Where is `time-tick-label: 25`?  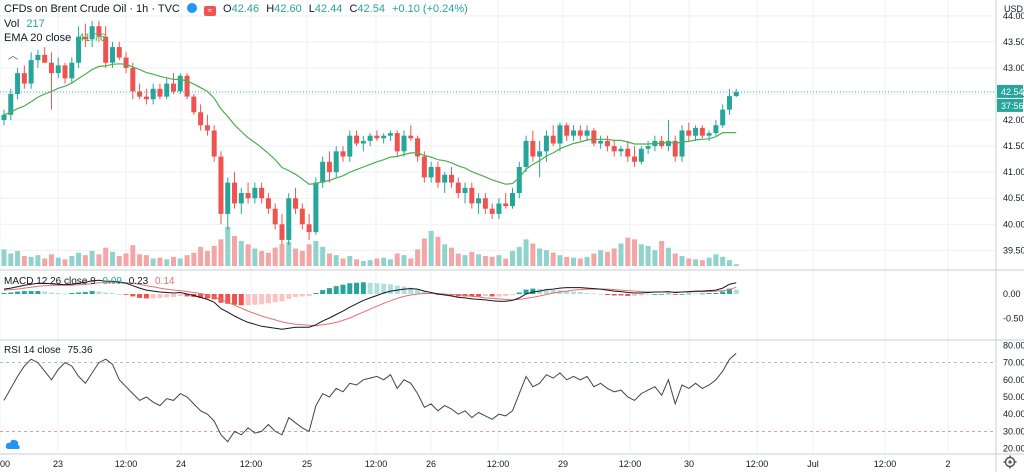
time-tick-label: 25 is located at coordinates (307, 464).